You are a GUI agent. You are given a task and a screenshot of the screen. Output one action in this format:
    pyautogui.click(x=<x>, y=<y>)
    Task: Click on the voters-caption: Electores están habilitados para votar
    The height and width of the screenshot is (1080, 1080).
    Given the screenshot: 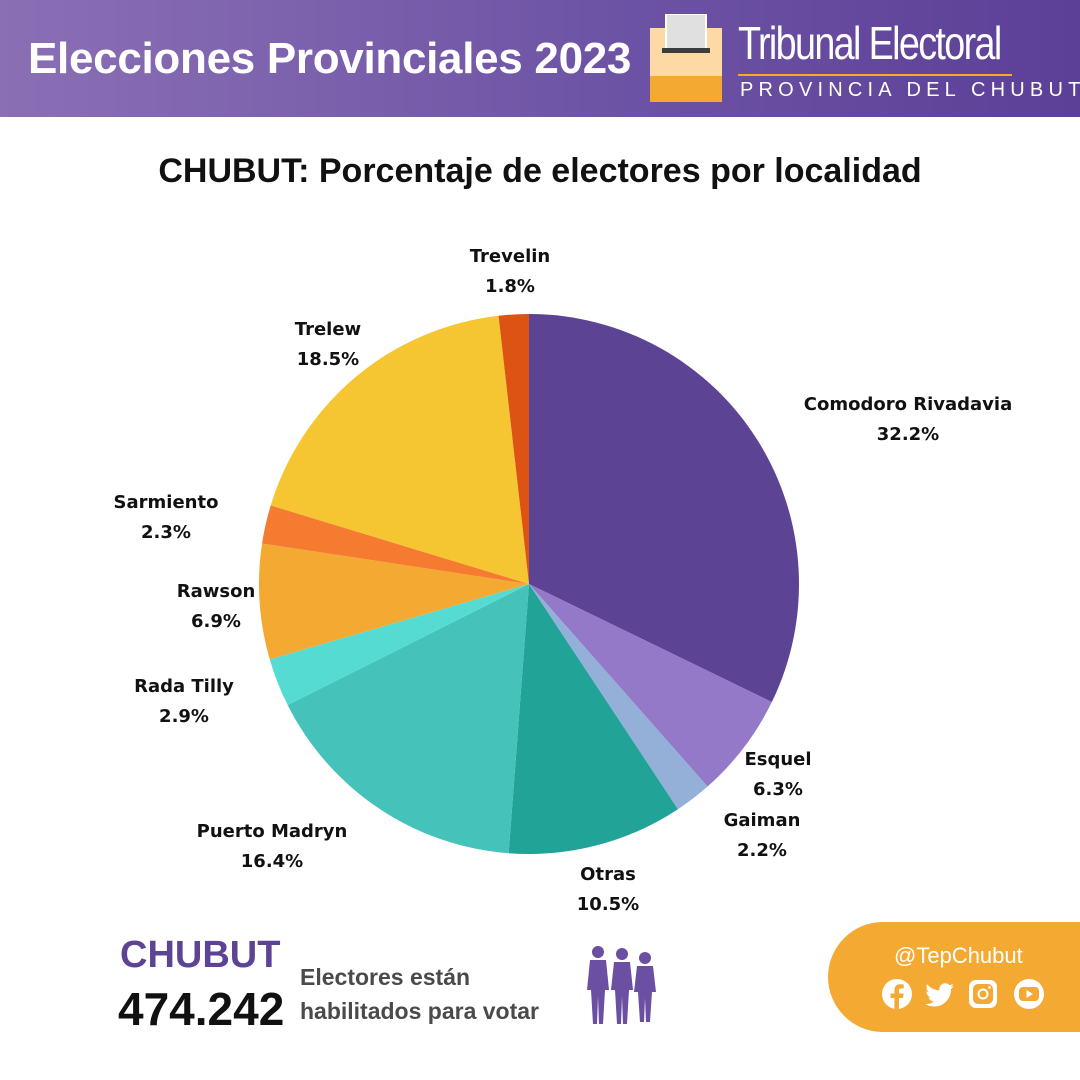 What is the action you would take?
    pyautogui.click(x=420, y=994)
    